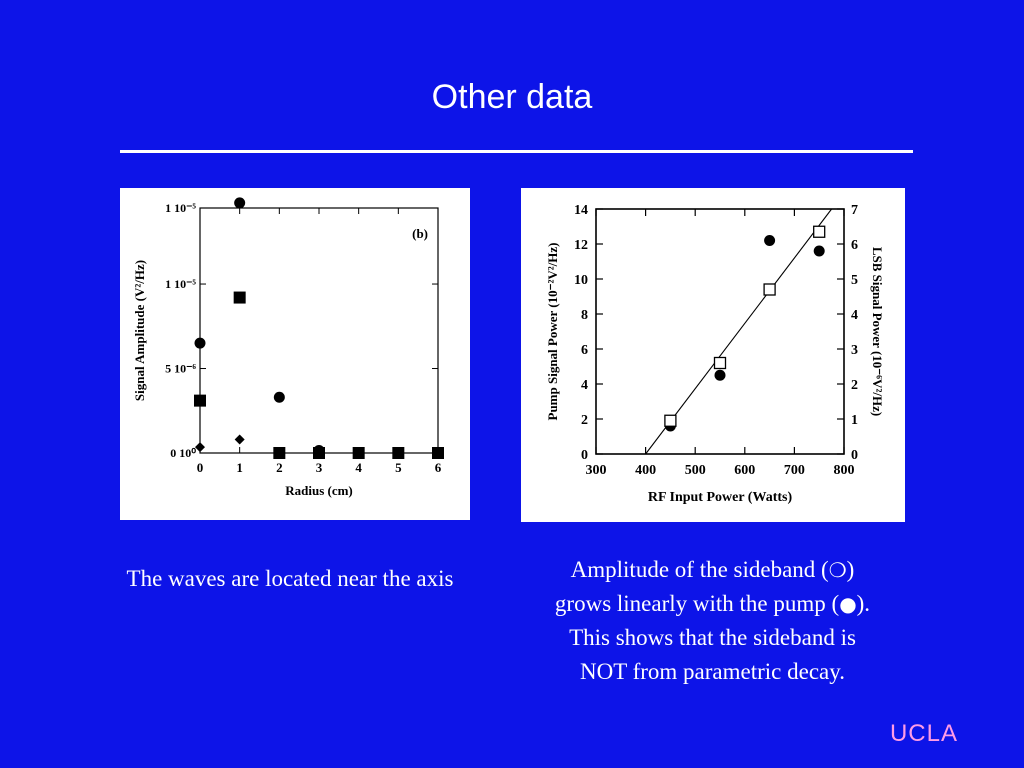  I want to click on y-tick-label: 6, so click(584, 350).